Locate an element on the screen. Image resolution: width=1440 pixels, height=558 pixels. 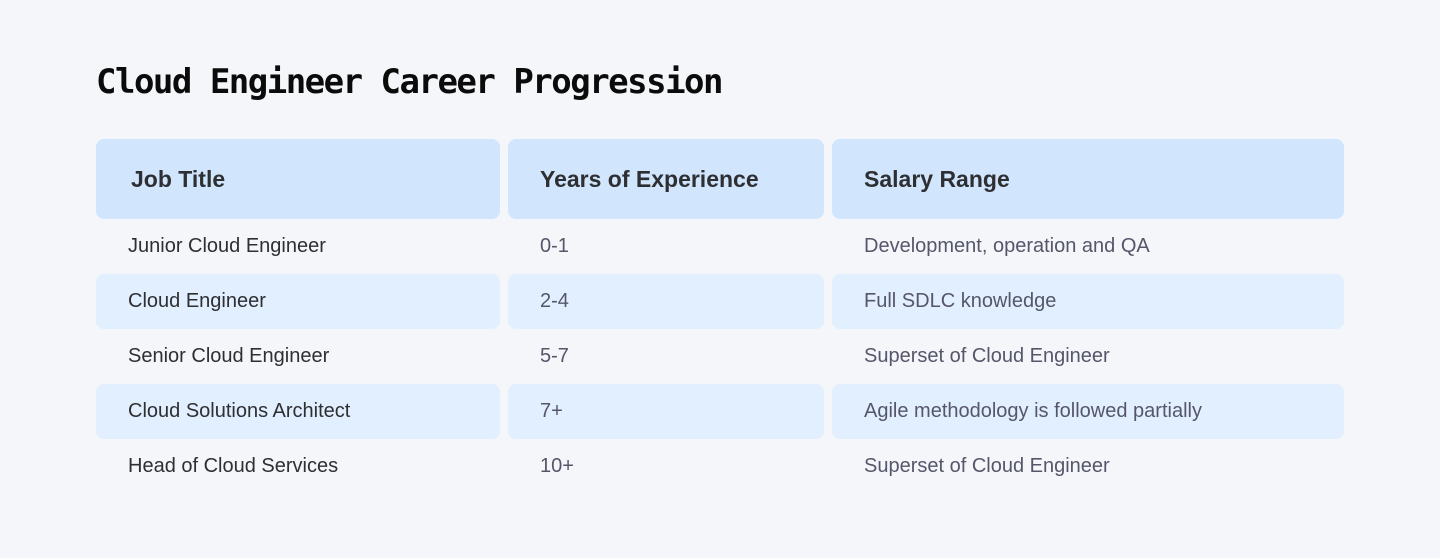
cell-years: 5-7 is located at coordinates (554, 356).